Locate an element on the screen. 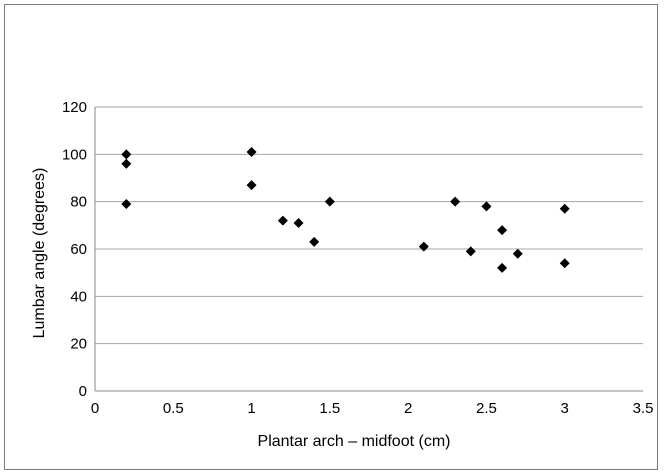  x-tick-label: 2 is located at coordinates (408, 408).